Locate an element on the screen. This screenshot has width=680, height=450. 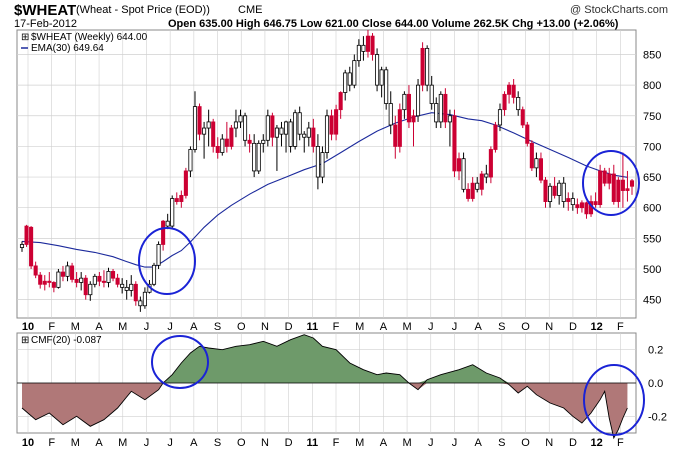
price-y-tick-label: 450 is located at coordinates (652, 301).